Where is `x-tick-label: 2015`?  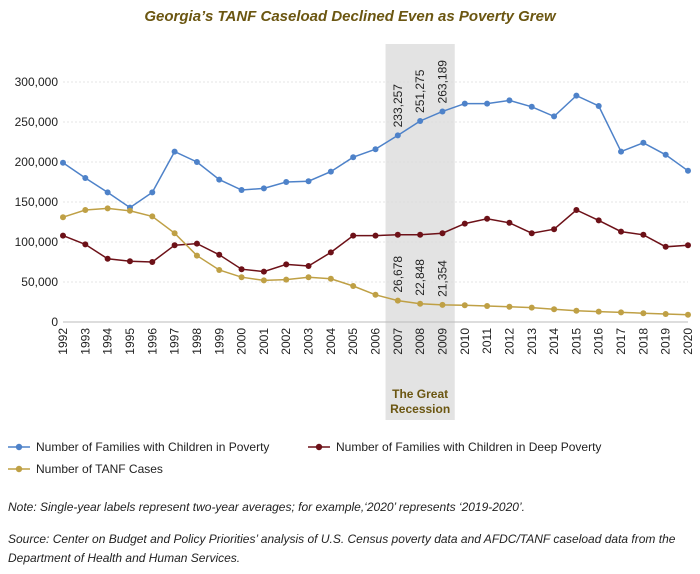 x-tick-label: 2015 is located at coordinates (576, 341).